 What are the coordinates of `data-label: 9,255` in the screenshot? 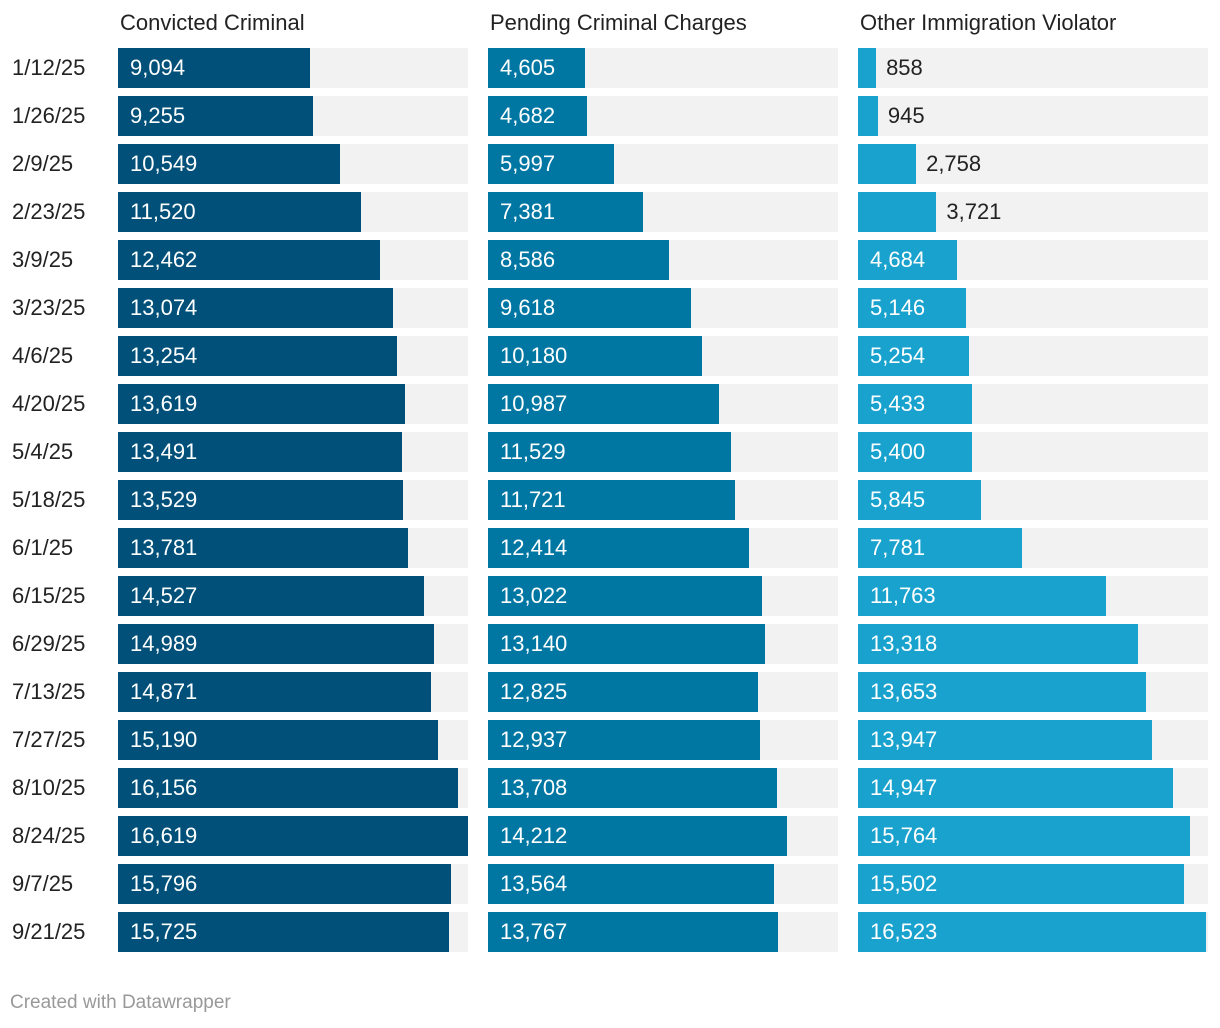 It's located at (158, 115).